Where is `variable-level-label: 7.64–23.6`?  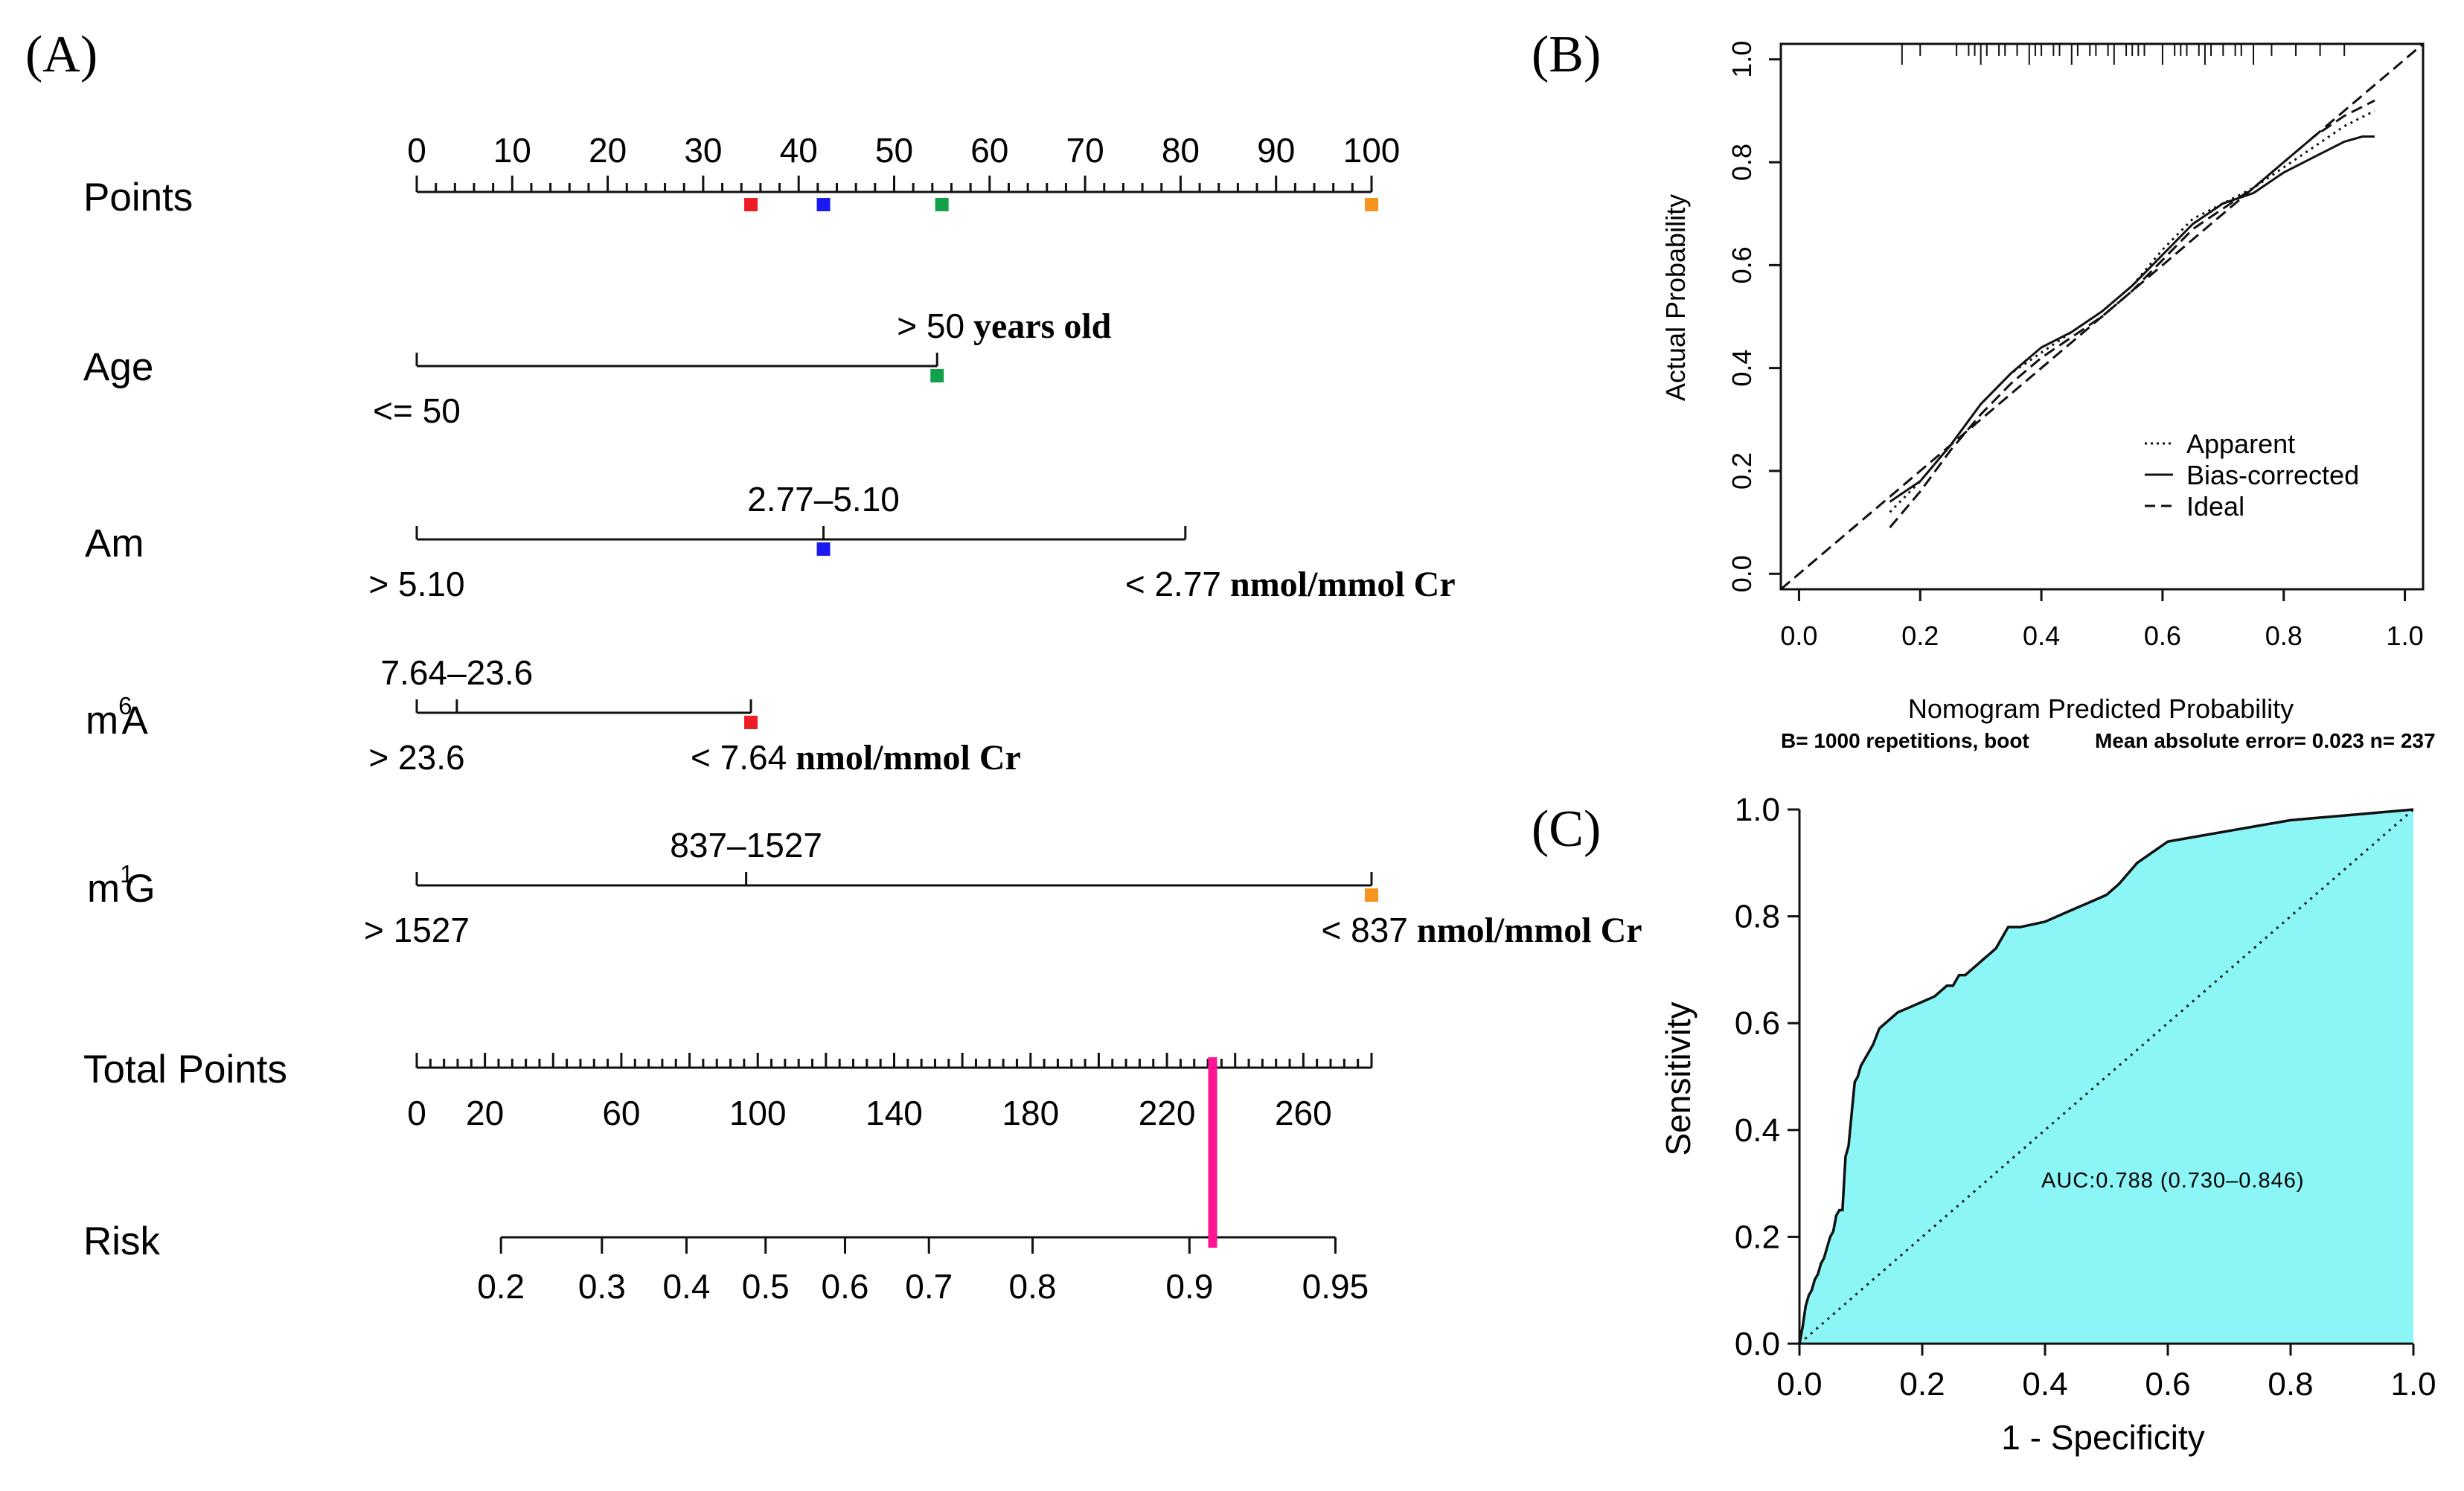 variable-level-label: 7.64–23.6 is located at coordinates (457, 672).